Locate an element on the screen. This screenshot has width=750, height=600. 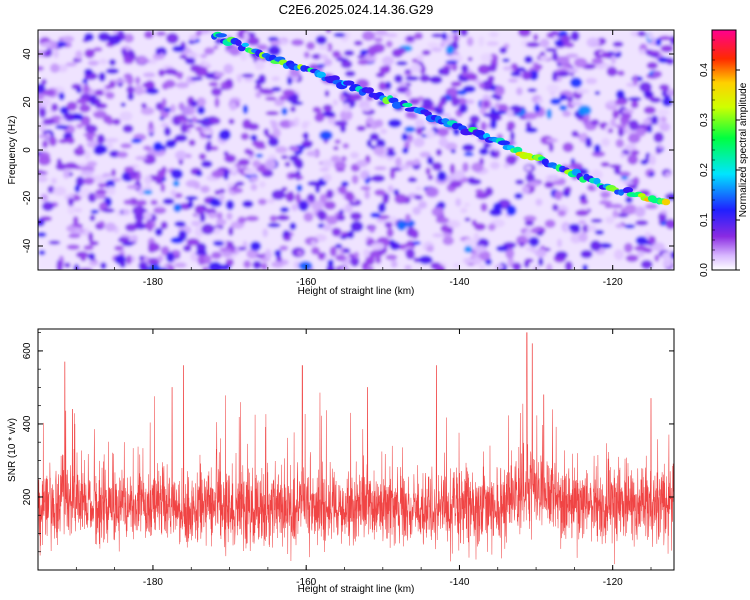
trace-cell is located at coordinates (666, 202).